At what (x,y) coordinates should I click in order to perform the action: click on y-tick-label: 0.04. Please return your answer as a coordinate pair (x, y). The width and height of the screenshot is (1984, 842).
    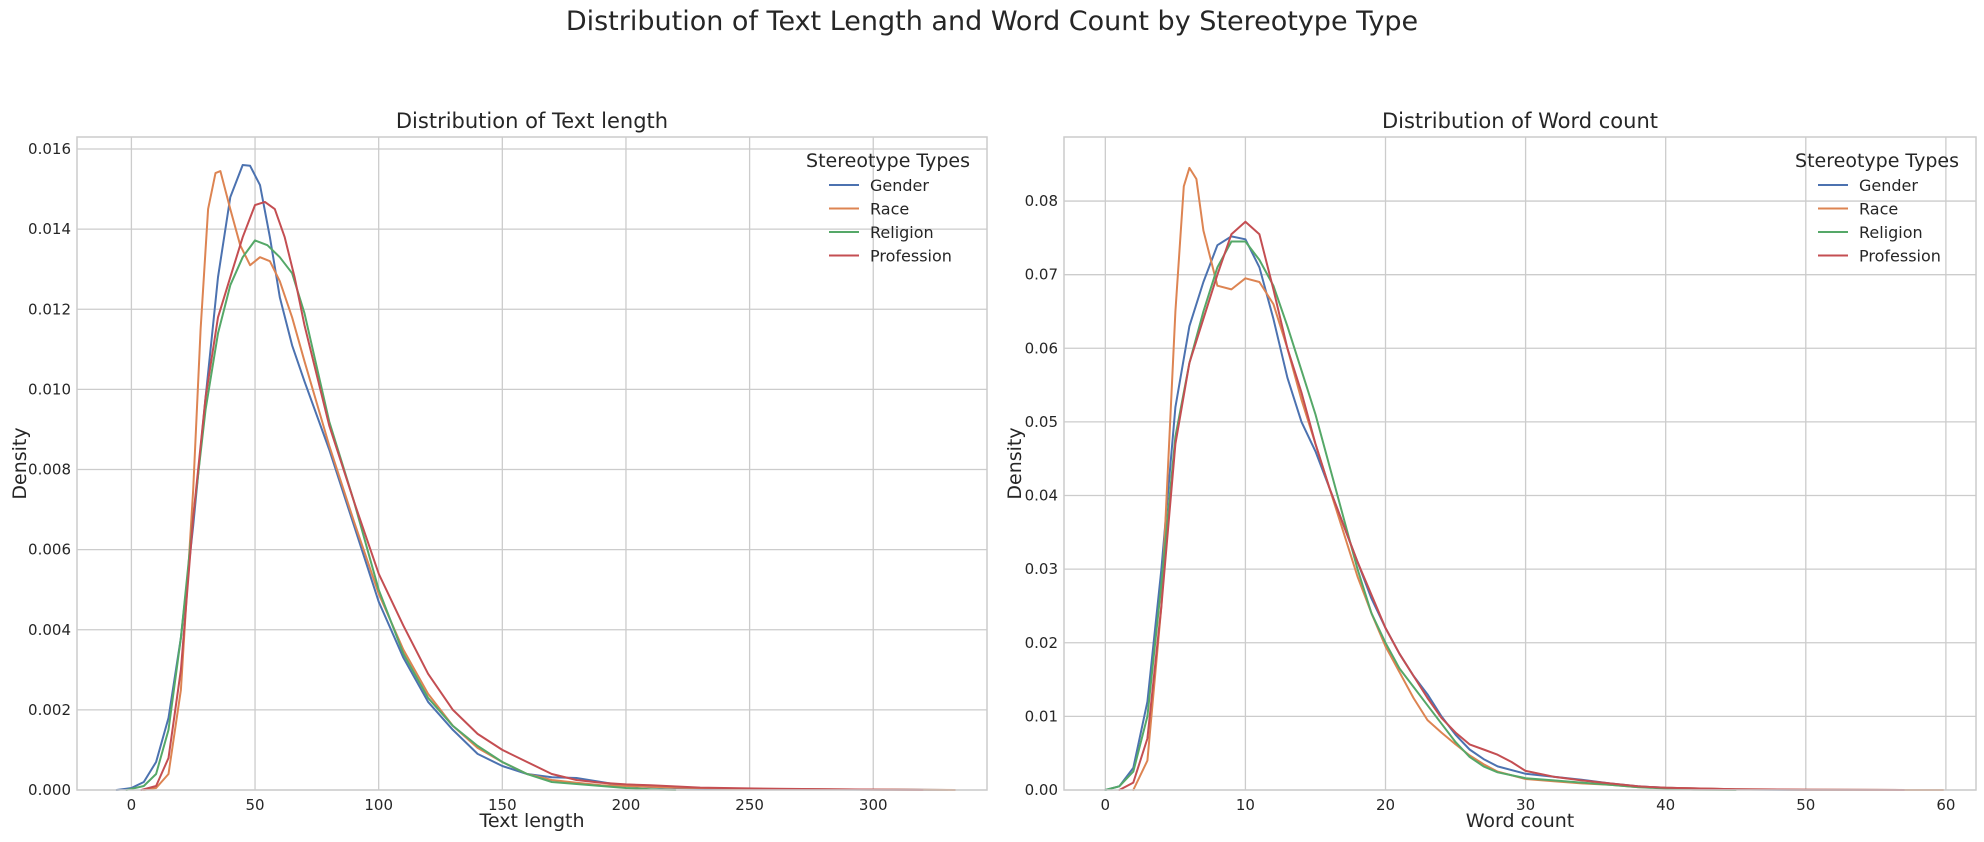
    Looking at the image, I should click on (1041, 496).